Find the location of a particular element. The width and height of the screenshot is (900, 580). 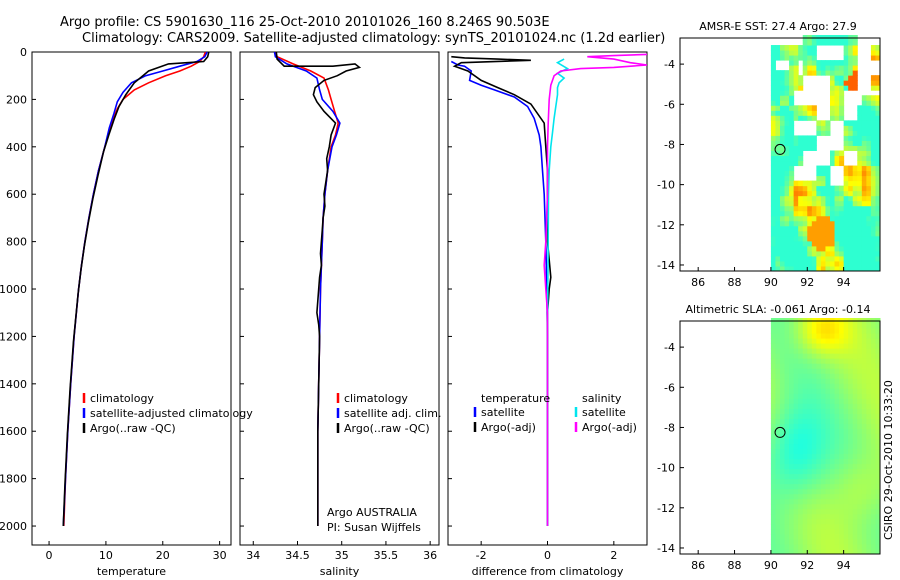

ytick-label: -8 is located at coordinates (669, 144).